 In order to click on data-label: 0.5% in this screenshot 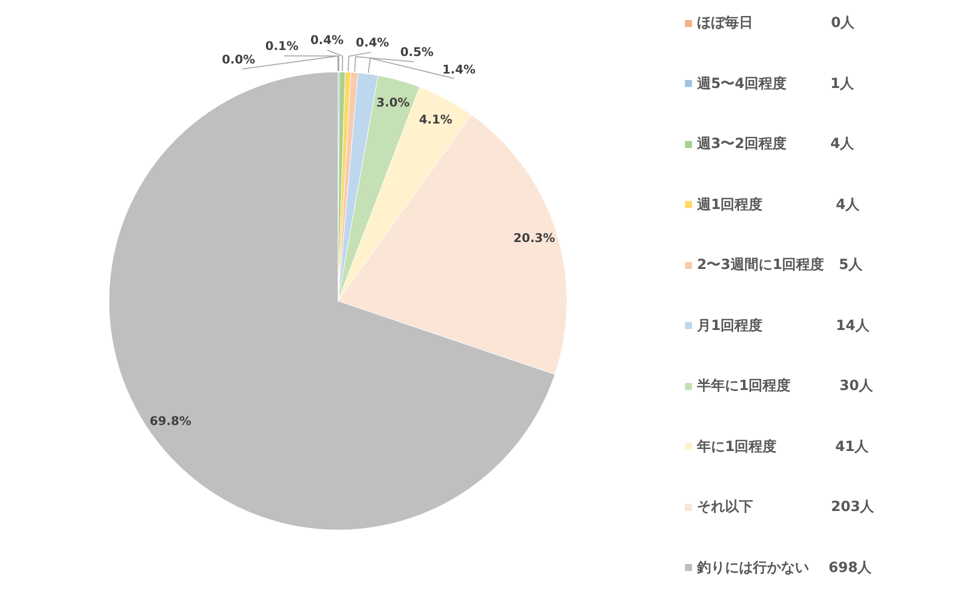, I will do `click(417, 52)`.